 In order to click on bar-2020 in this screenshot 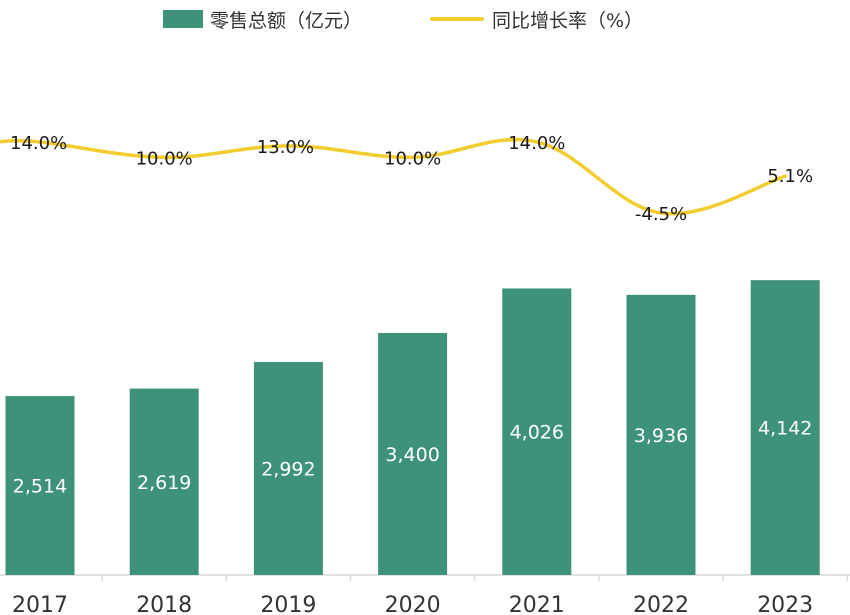, I will do `click(413, 453)`.